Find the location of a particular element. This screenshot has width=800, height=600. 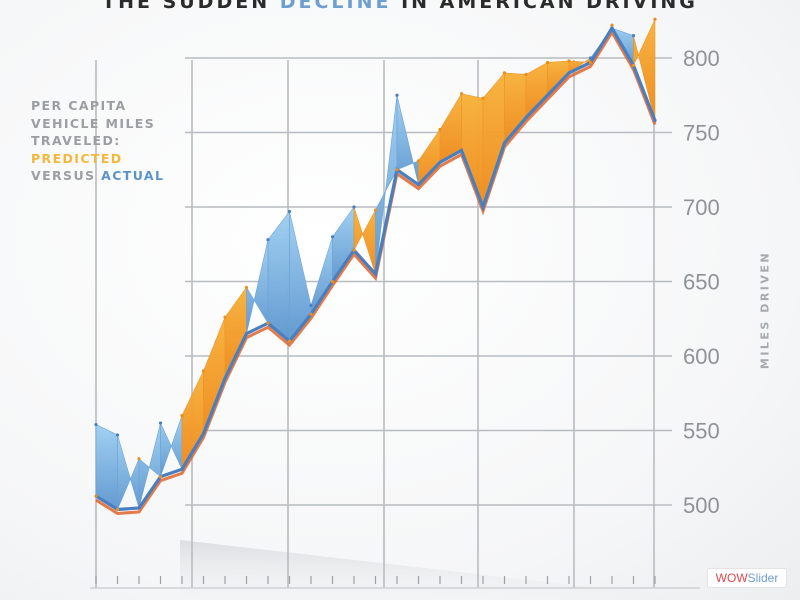

chart-title: THE SUDDEN DECLINE IN AMERICAN DRIVING is located at coordinates (400, 6).